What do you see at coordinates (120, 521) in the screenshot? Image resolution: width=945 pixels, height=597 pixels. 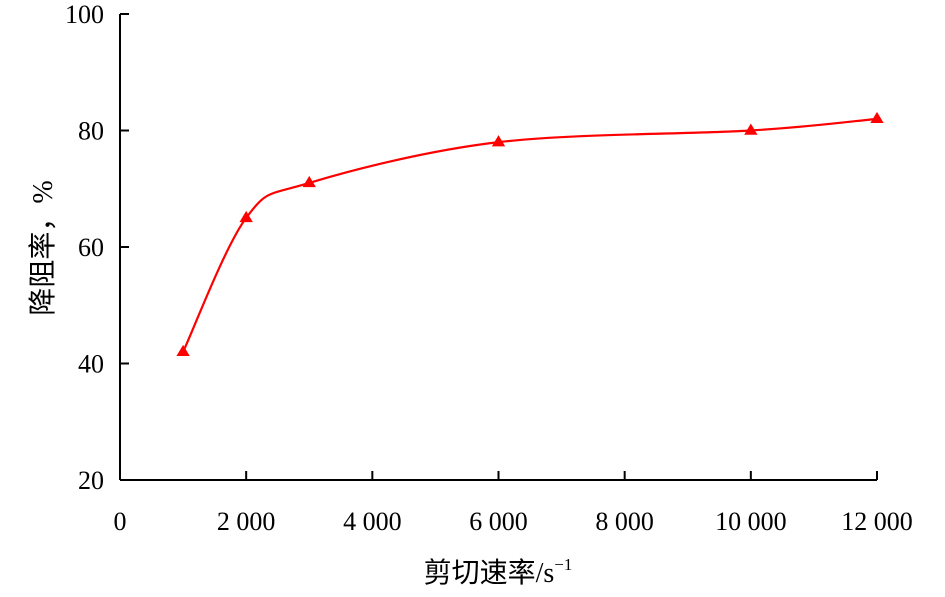 I see `x-tick-label: 0` at bounding box center [120, 521].